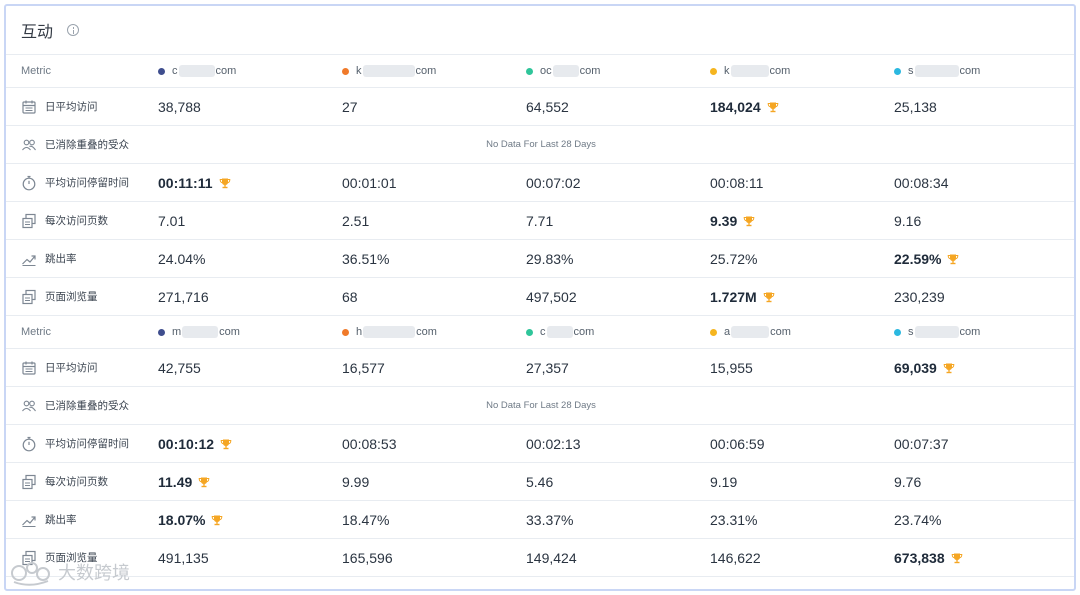  I want to click on site-header: oc com, so click(563, 71).